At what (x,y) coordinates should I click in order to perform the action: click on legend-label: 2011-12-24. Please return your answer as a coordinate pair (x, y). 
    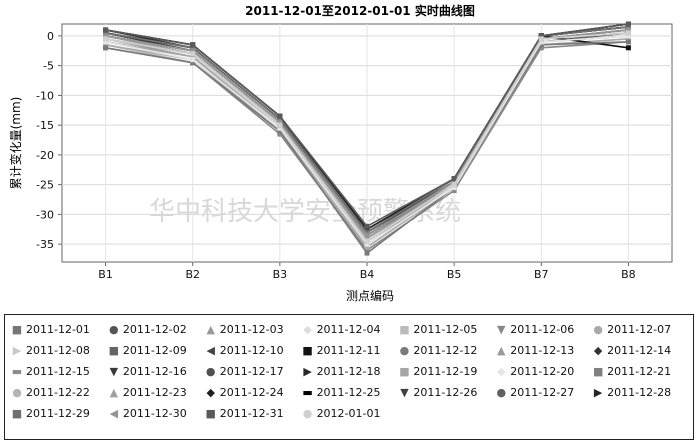
    Looking at the image, I should click on (251, 392).